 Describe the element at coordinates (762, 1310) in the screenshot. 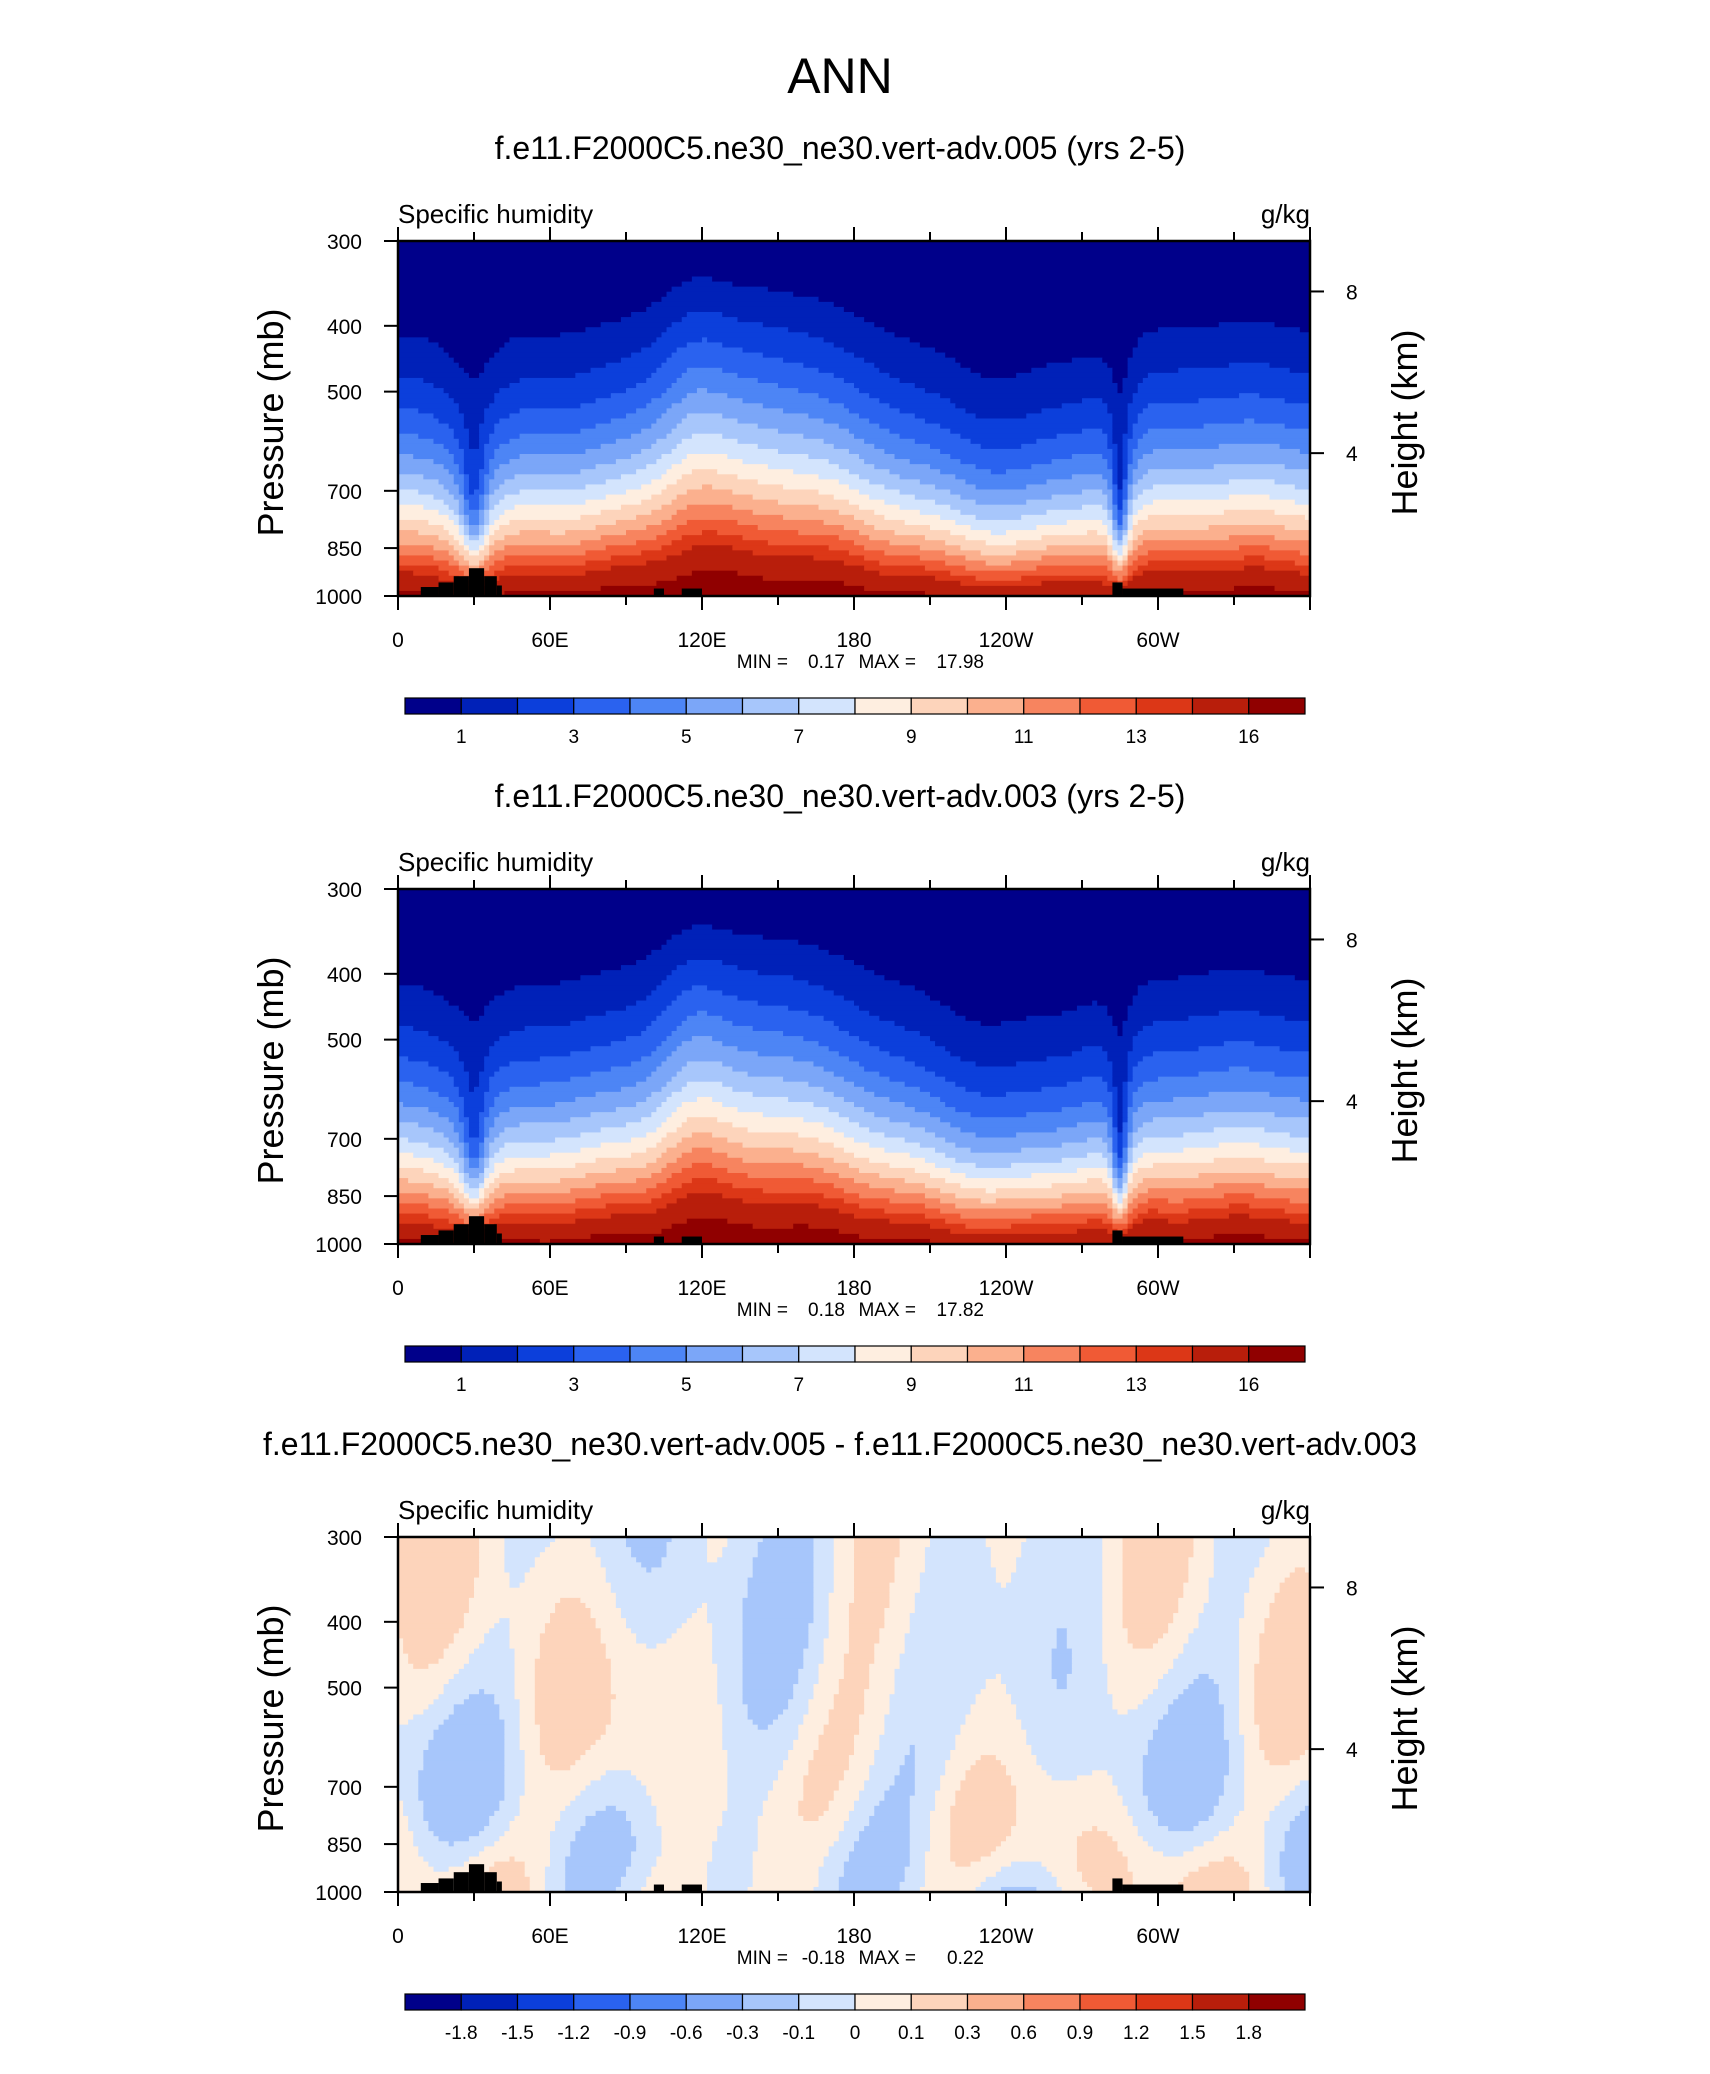

I see `min-label: MIN =` at that location.